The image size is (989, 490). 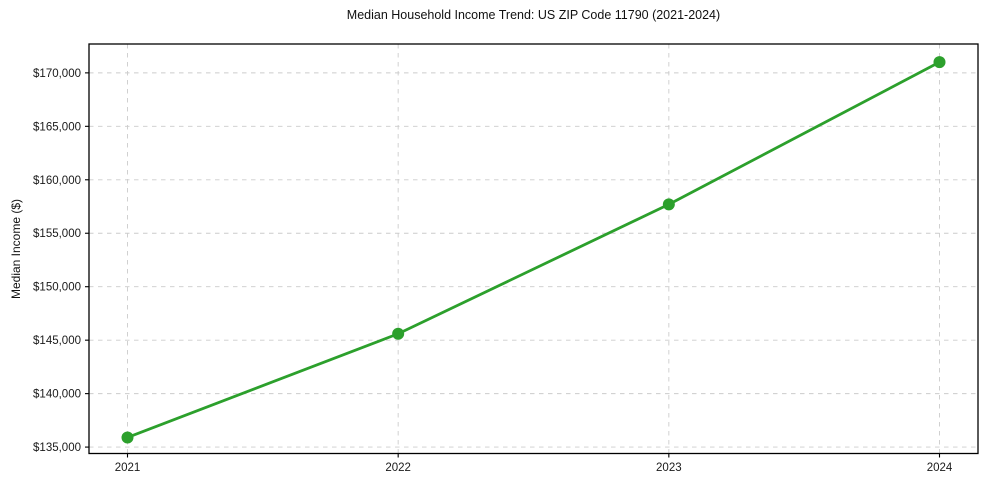 What do you see at coordinates (57, 234) in the screenshot?
I see `y-tick-label: $155,000` at bounding box center [57, 234].